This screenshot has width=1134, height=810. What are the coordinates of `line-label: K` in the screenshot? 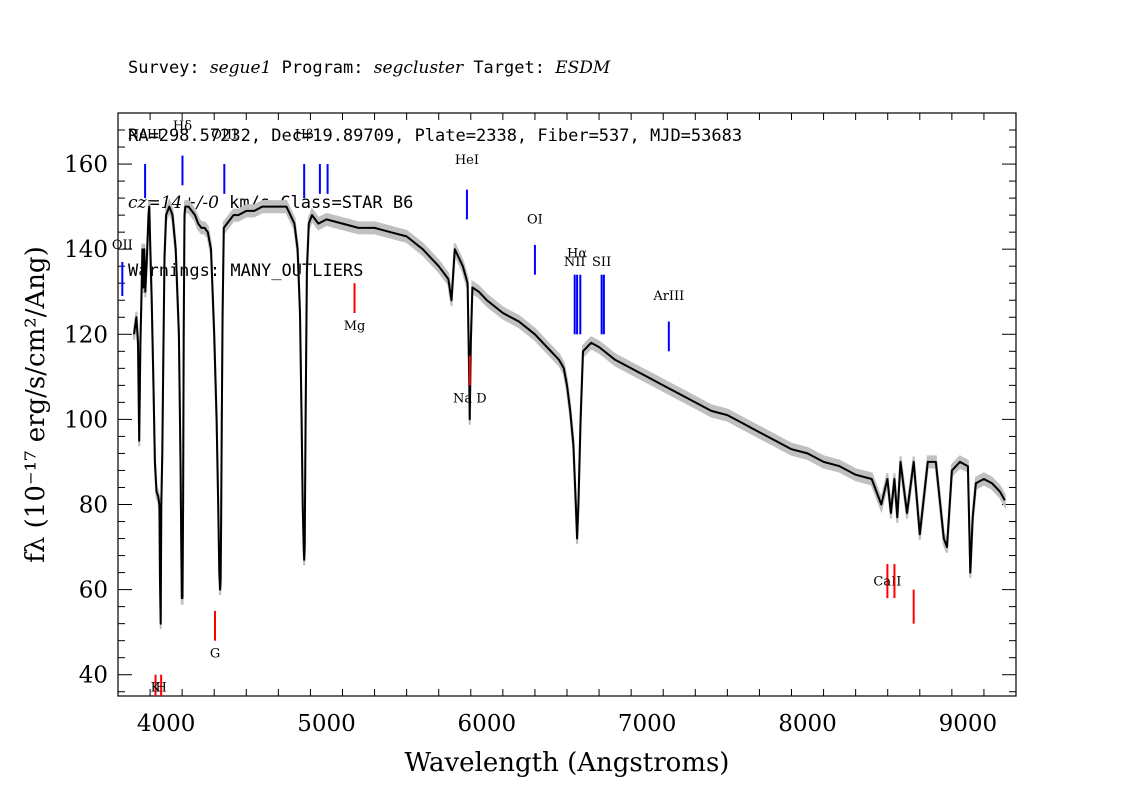 It's located at (156, 688).